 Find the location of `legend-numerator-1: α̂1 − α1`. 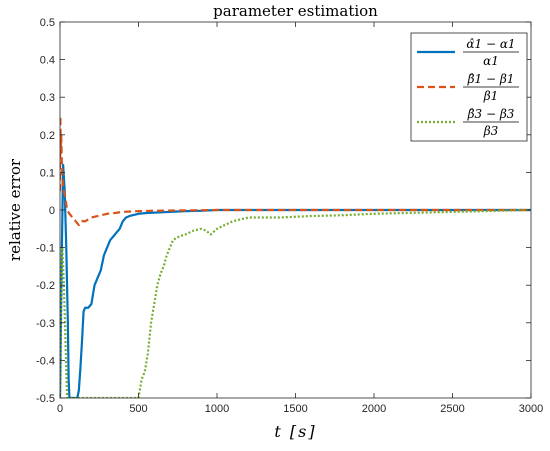

legend-numerator-1: α̂1 − α1 is located at coordinates (490, 44).